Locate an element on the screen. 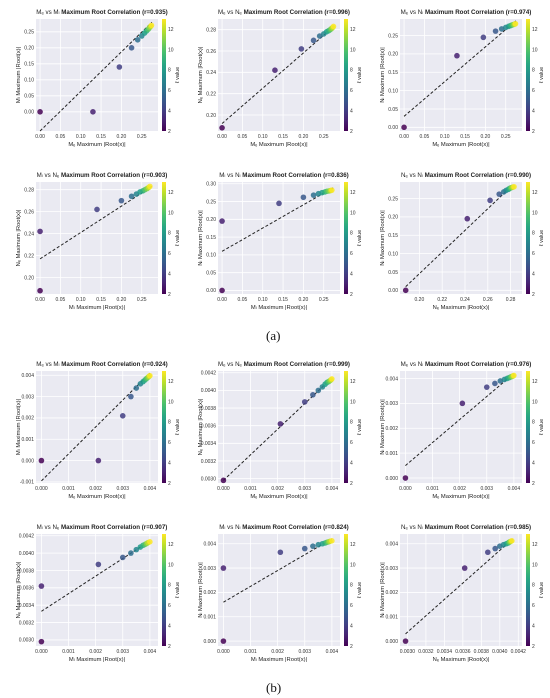 The width and height of the screenshot is (550, 698). x-tick-label: 0.0042 is located at coordinates (519, 652).